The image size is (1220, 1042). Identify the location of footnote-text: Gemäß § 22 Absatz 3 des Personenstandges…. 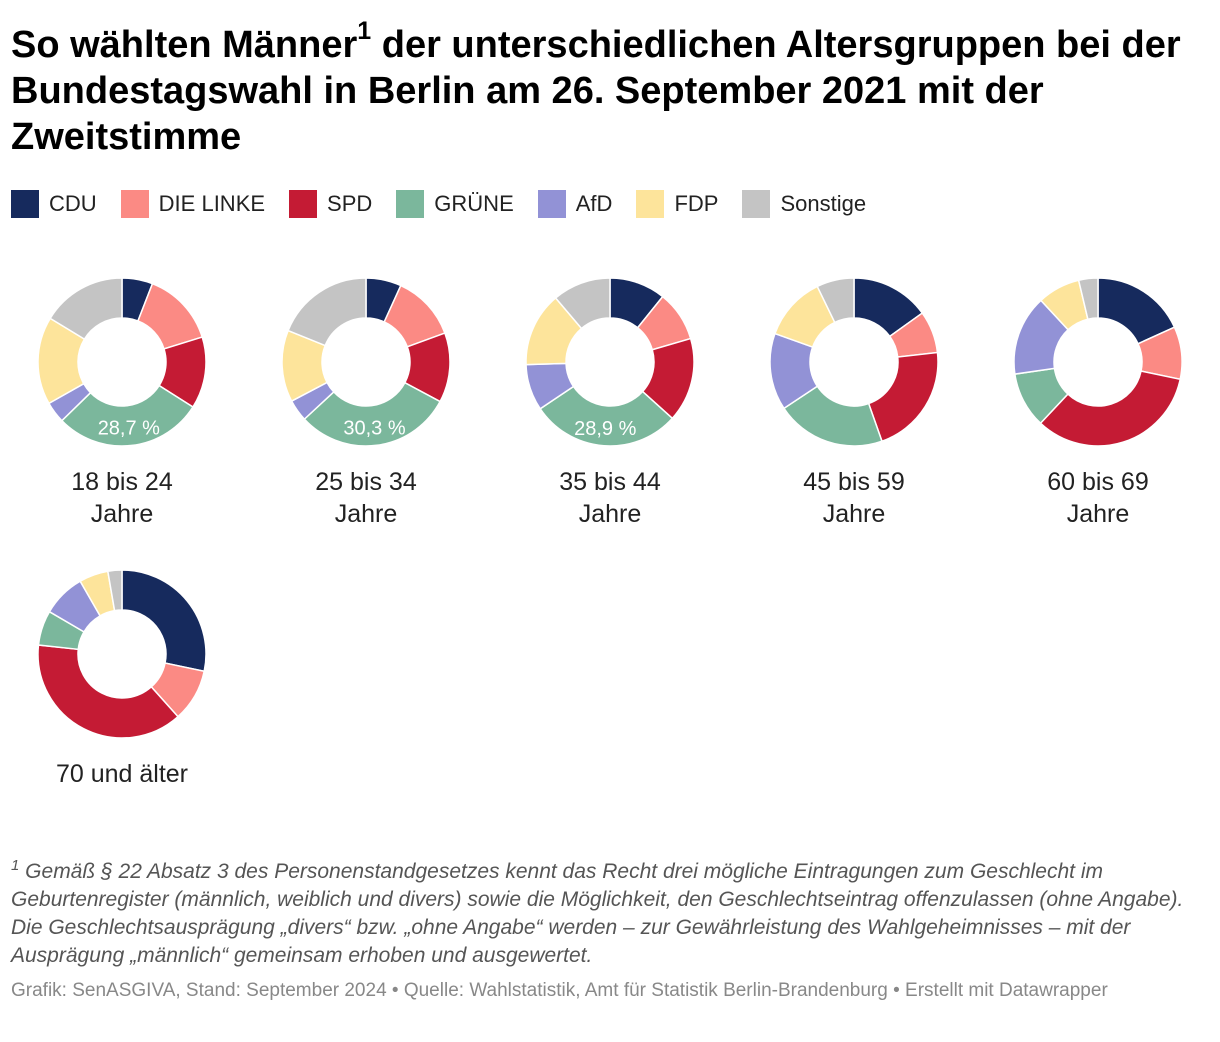
(597, 913).